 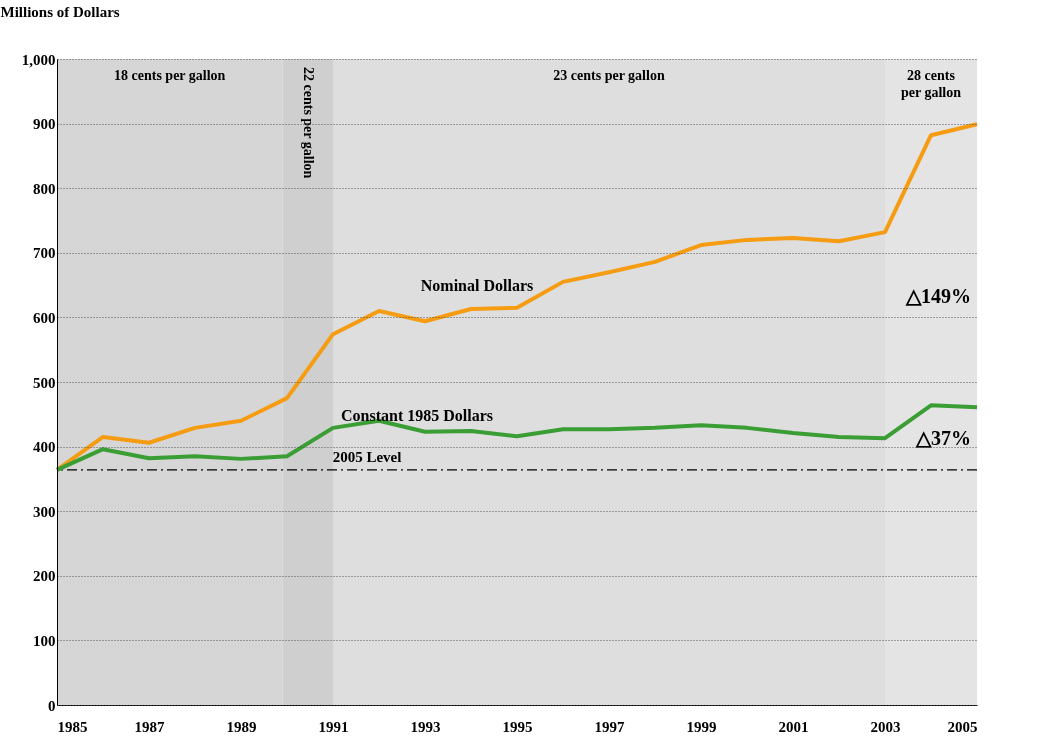 I want to click on x-tick-label: 1987, so click(x=149, y=726).